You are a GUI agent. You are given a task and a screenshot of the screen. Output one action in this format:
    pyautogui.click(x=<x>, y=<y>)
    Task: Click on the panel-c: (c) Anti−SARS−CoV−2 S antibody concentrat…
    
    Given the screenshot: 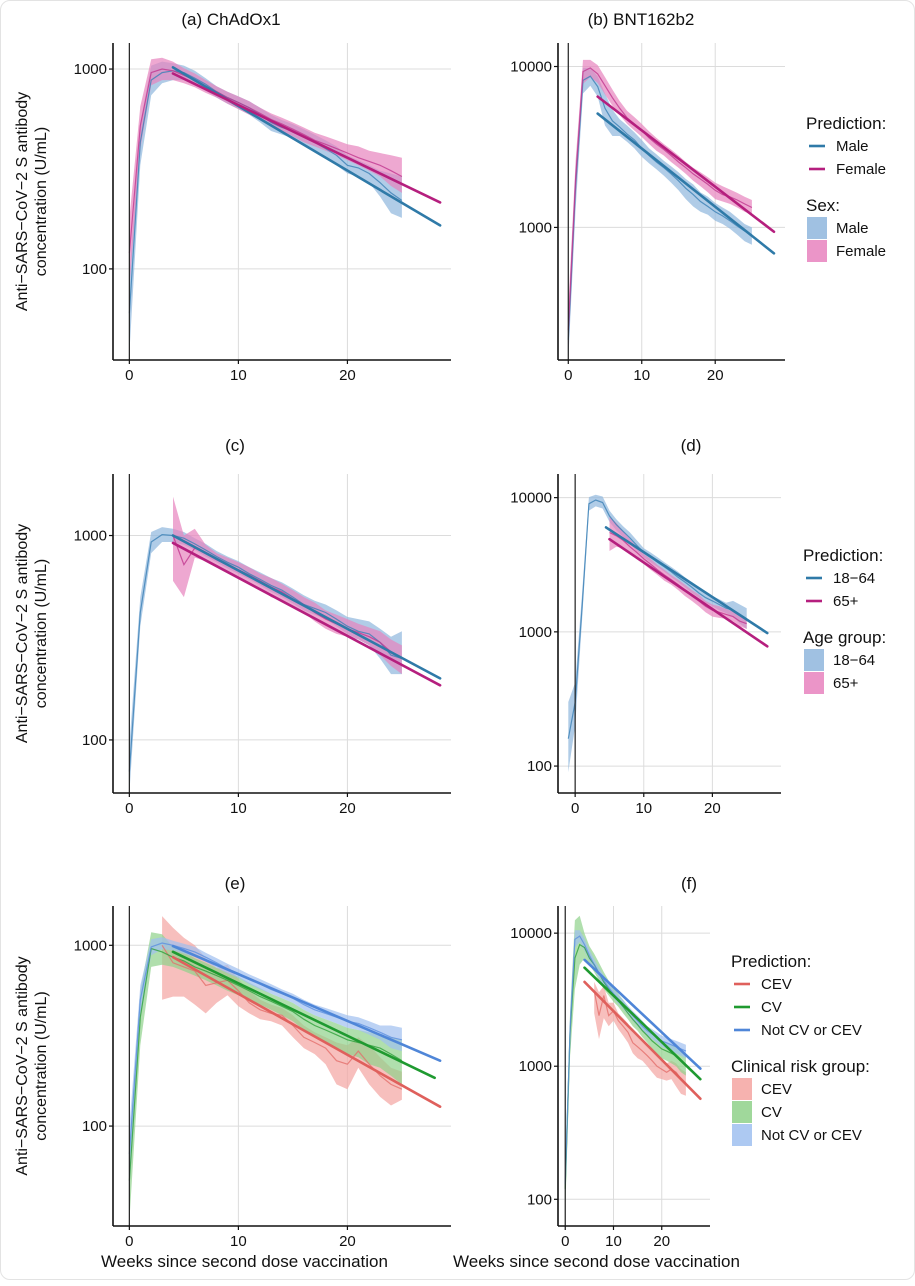 What is the action you would take?
    pyautogui.click(x=232, y=626)
    